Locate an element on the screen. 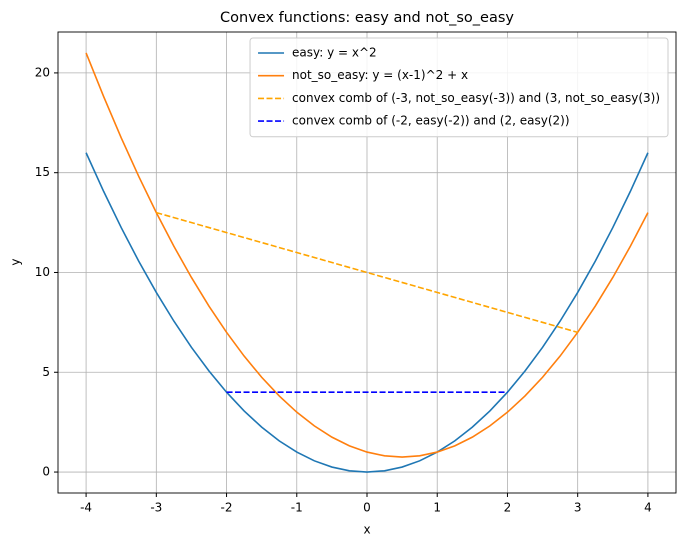 This screenshot has height=547, width=686. y-tick-label: 0 is located at coordinates (46, 472).